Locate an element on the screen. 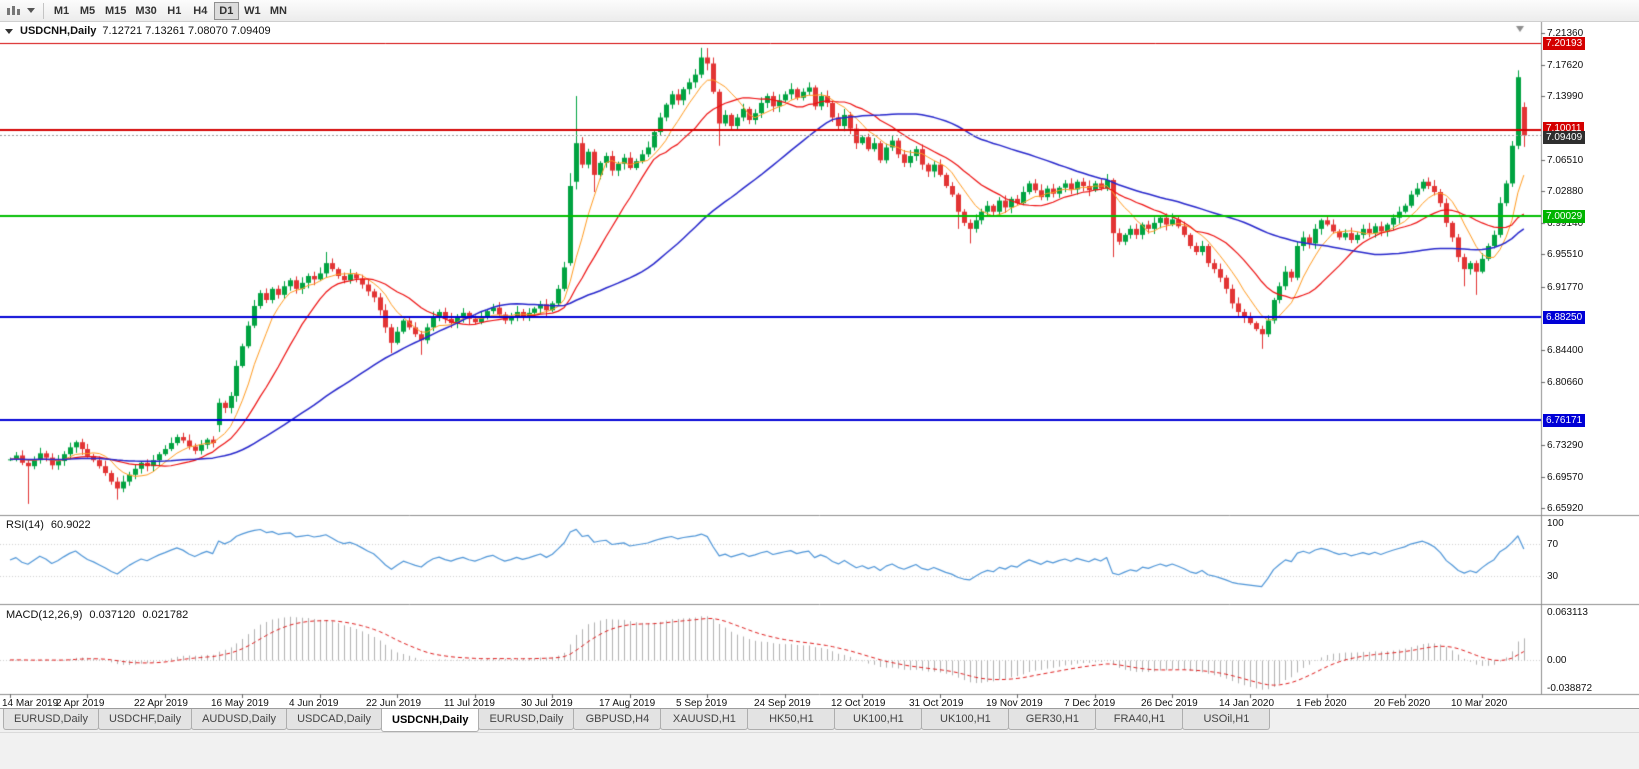 The height and width of the screenshot is (769, 1639). timeframe-button-m15: M15 is located at coordinates (116, 10).